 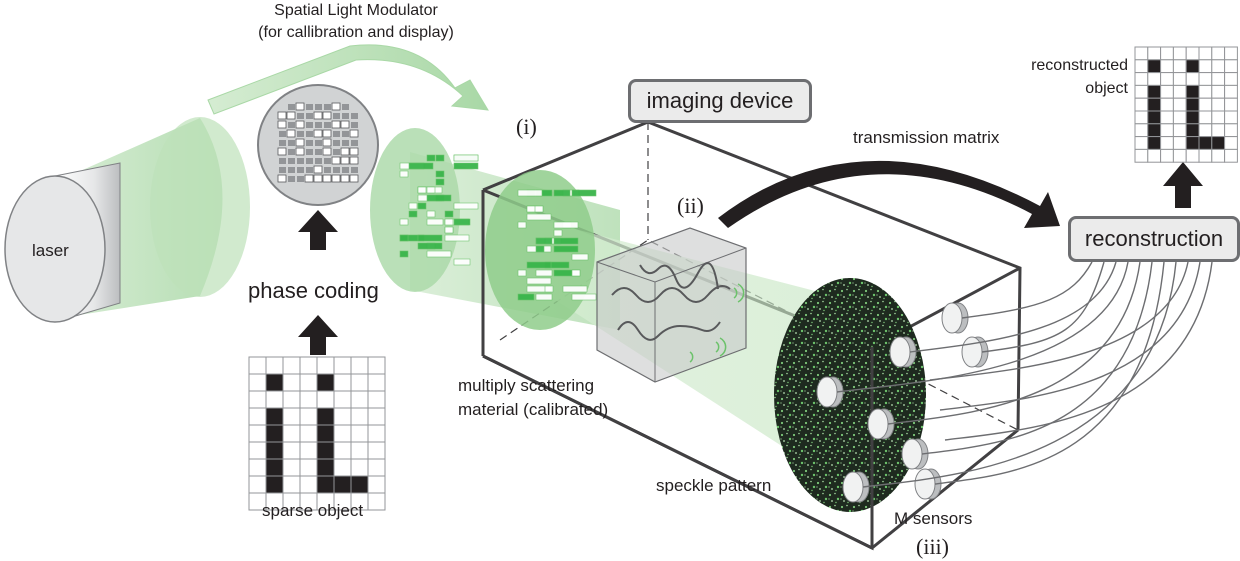 What do you see at coordinates (526, 385) in the screenshot?
I see `scattering-line1: multiply scattering` at bounding box center [526, 385].